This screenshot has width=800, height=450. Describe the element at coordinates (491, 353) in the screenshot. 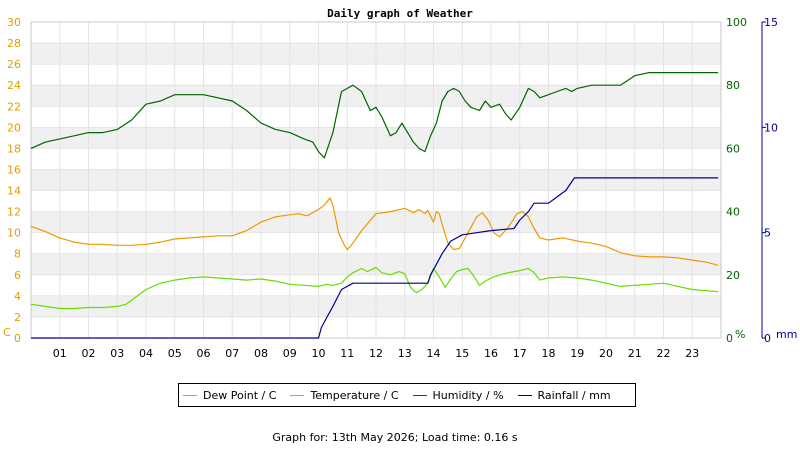

I see `x-tick-label: 16` at that location.